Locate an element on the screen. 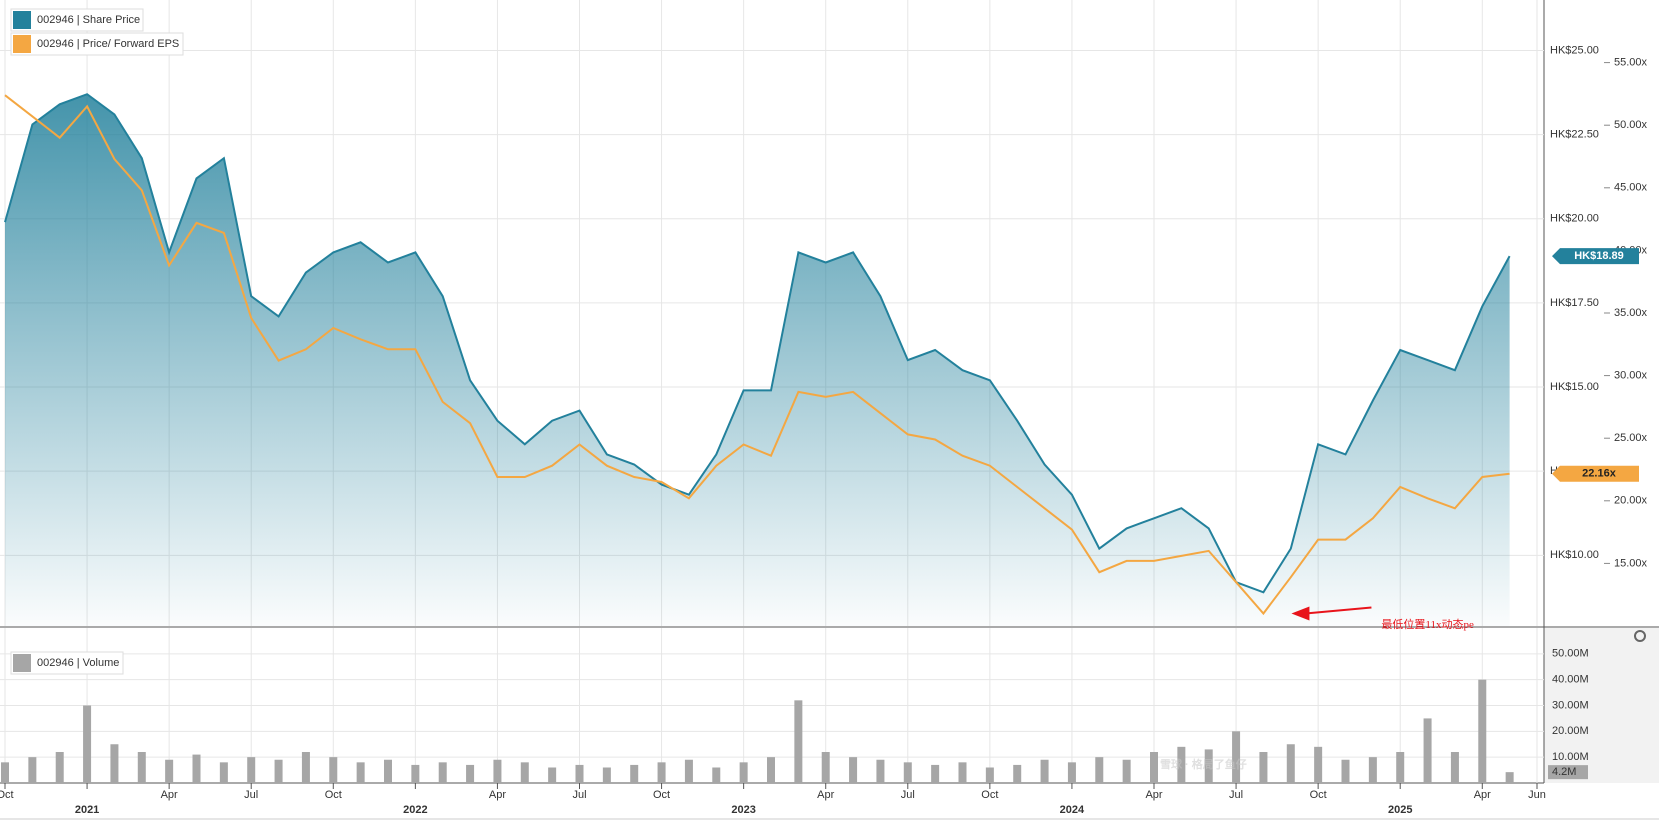  y2-tick-label: 45.00x is located at coordinates (1631, 188).